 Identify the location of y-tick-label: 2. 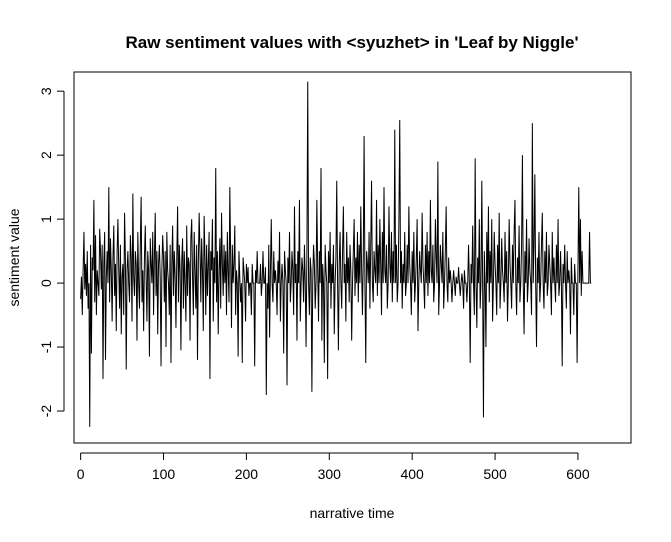
(46, 155).